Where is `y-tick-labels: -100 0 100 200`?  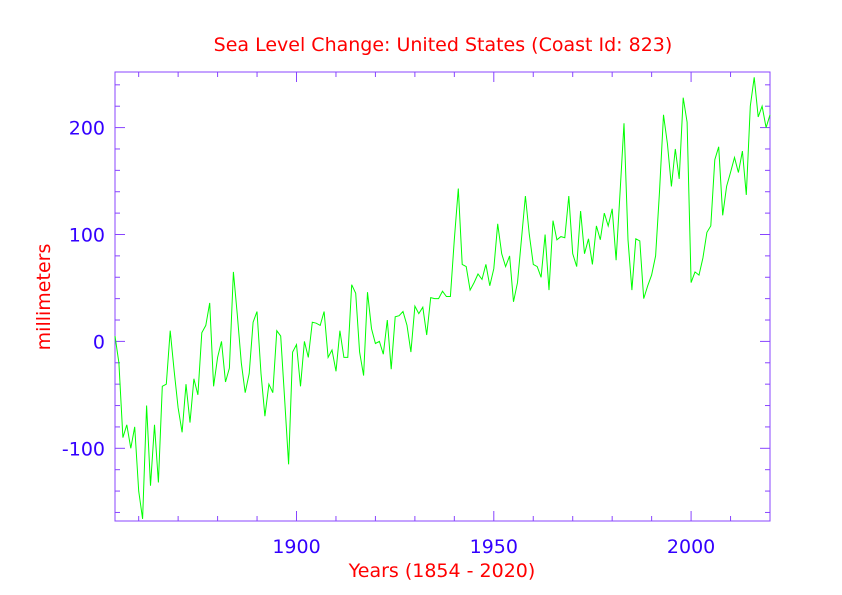
y-tick-labels: -100 0 100 200 is located at coordinates (83, 289).